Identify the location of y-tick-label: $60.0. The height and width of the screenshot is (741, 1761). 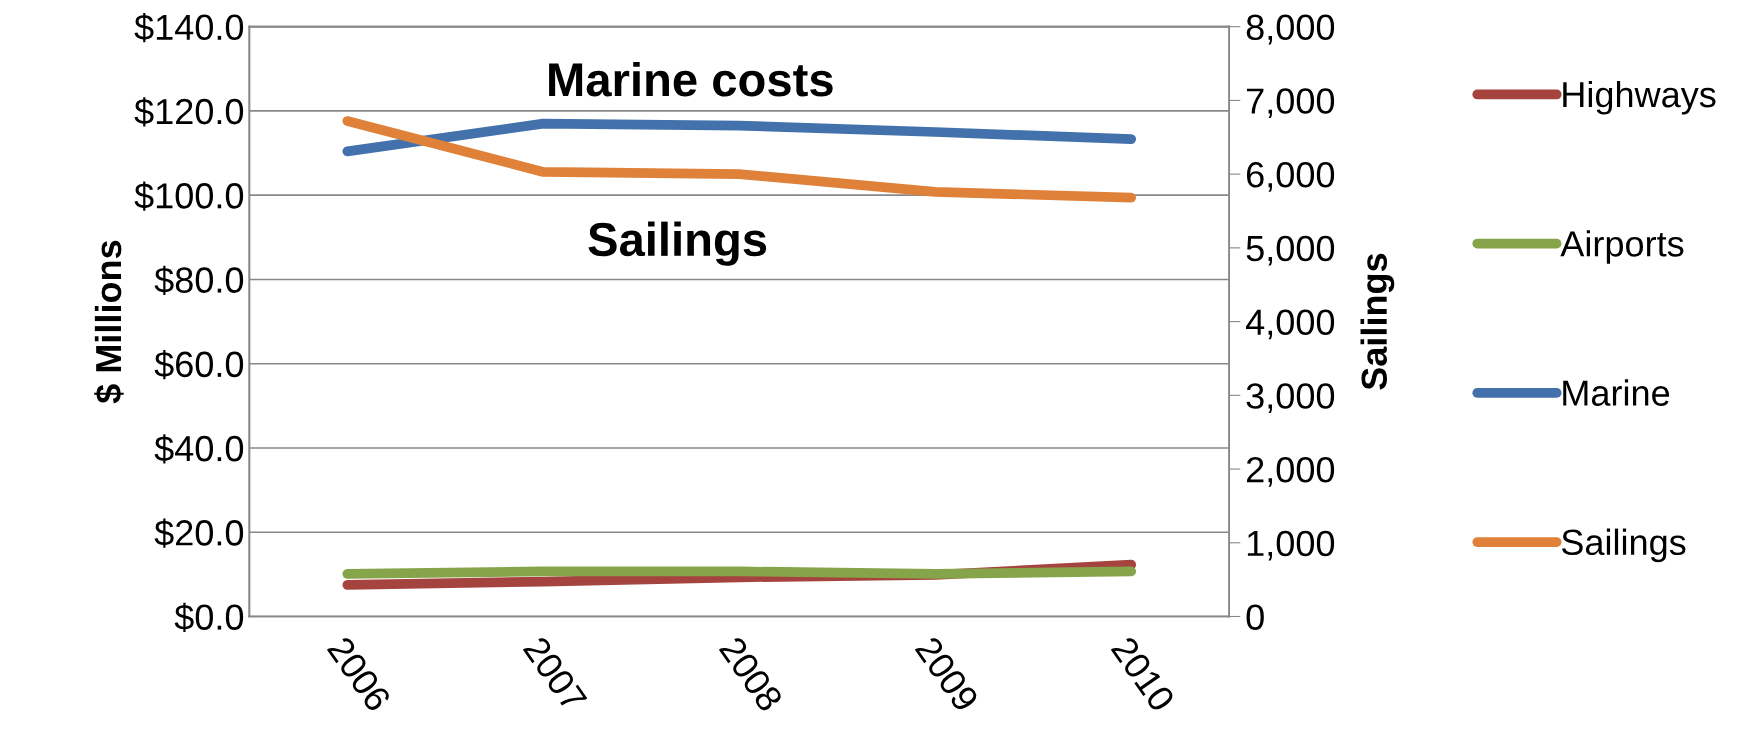
(199, 365).